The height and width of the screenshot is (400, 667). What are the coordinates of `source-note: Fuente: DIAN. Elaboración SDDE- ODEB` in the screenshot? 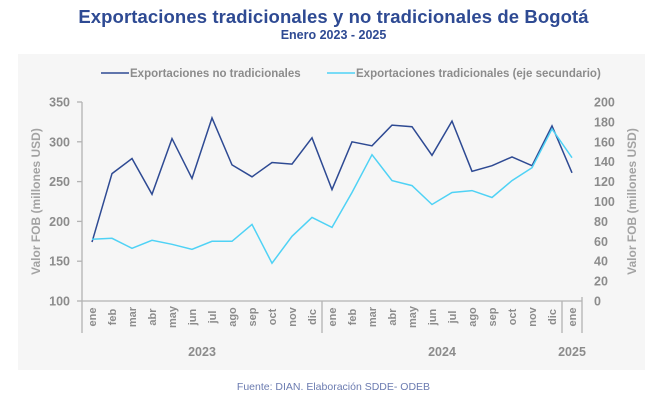 It's located at (333, 387).